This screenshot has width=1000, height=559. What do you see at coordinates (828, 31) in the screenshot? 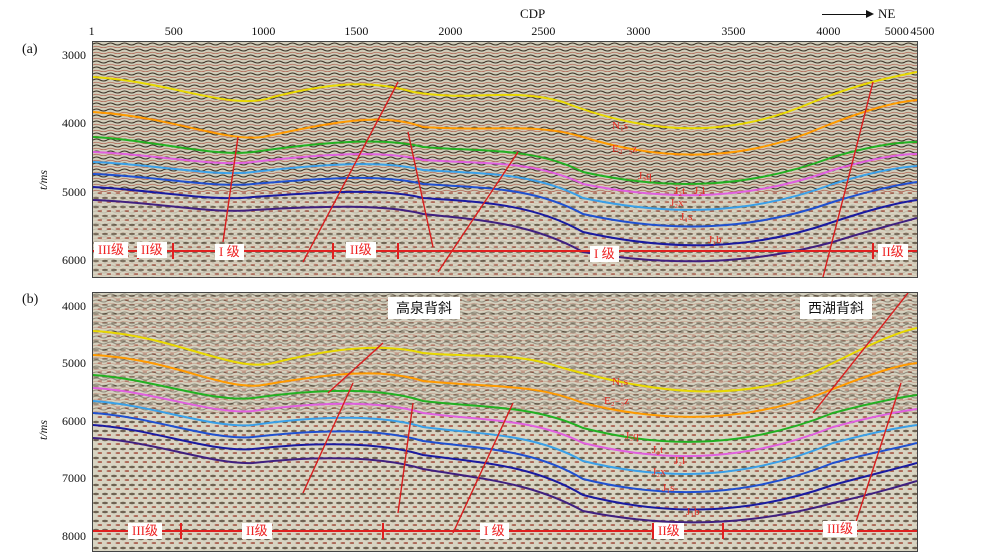
I see `x-tick-label: 4000` at bounding box center [828, 31].